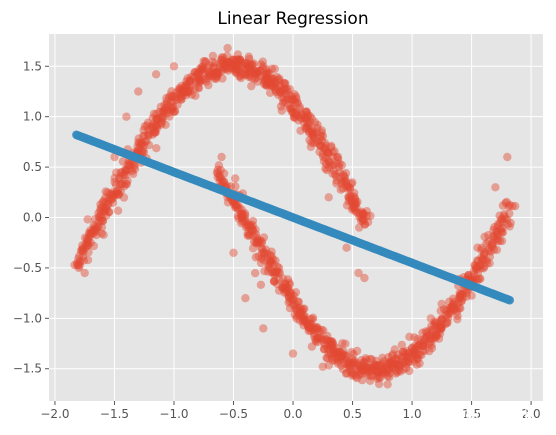  Describe the element at coordinates (292, 414) in the screenshot. I see `x-tick-label: 0.0` at that location.